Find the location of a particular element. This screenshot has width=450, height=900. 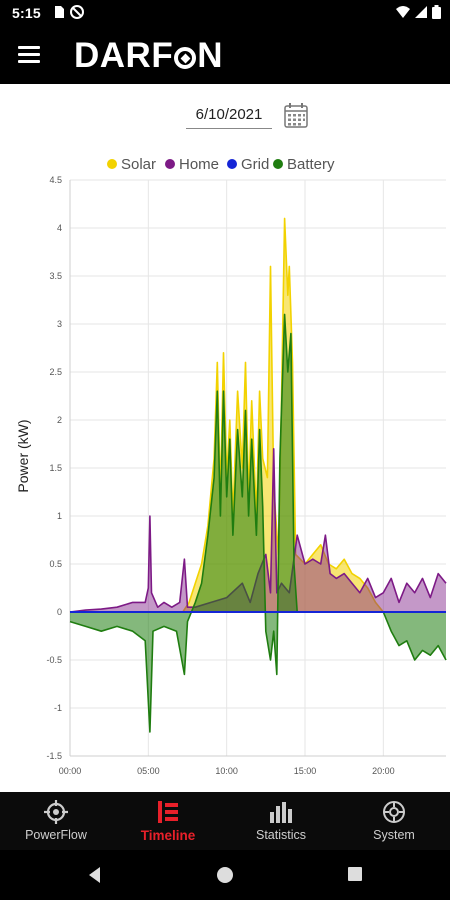

nav-item-timeline: Timeline is located at coordinates (168, 821).